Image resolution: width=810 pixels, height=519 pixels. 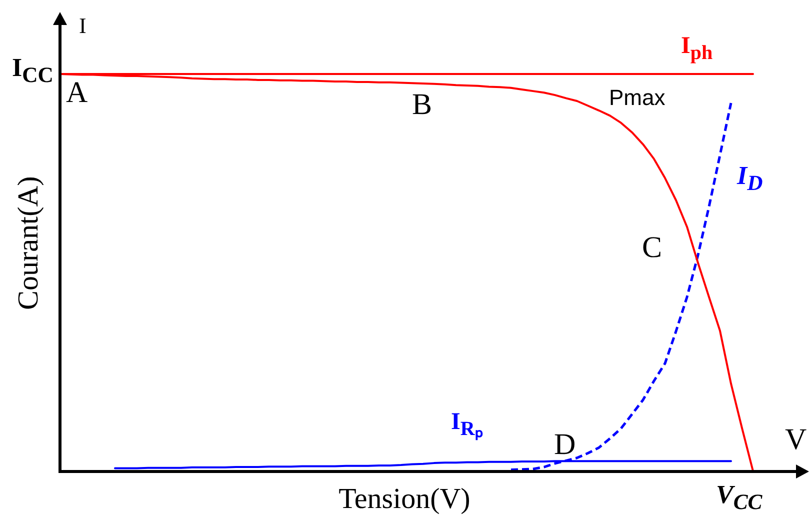 What do you see at coordinates (652, 247) in the screenshot?
I see `annotation: C` at bounding box center [652, 247].